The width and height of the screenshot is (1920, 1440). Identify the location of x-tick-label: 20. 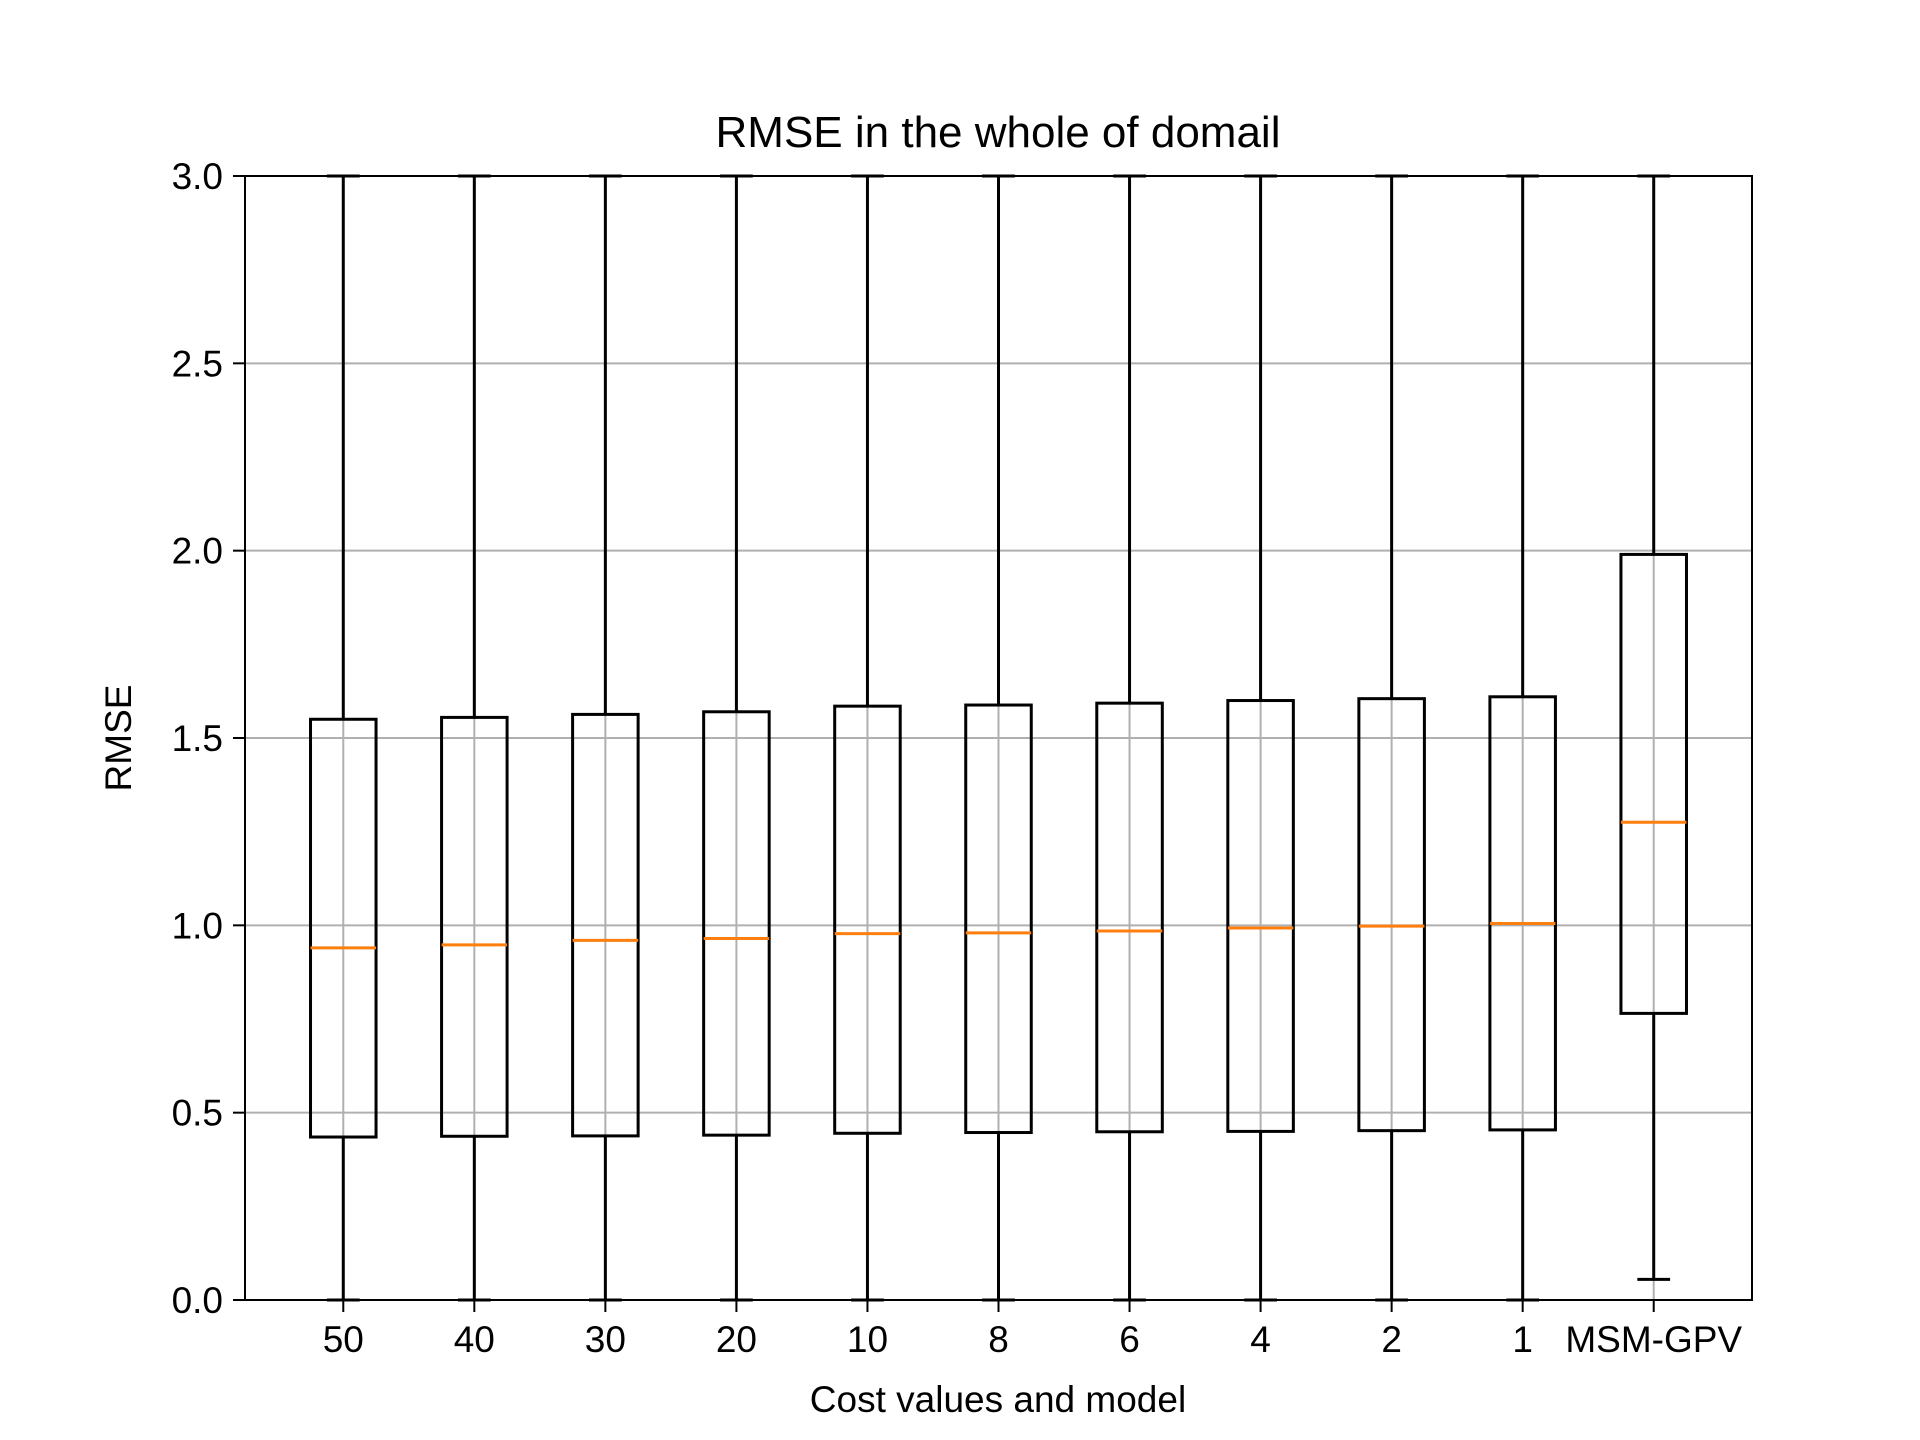
(736, 1339).